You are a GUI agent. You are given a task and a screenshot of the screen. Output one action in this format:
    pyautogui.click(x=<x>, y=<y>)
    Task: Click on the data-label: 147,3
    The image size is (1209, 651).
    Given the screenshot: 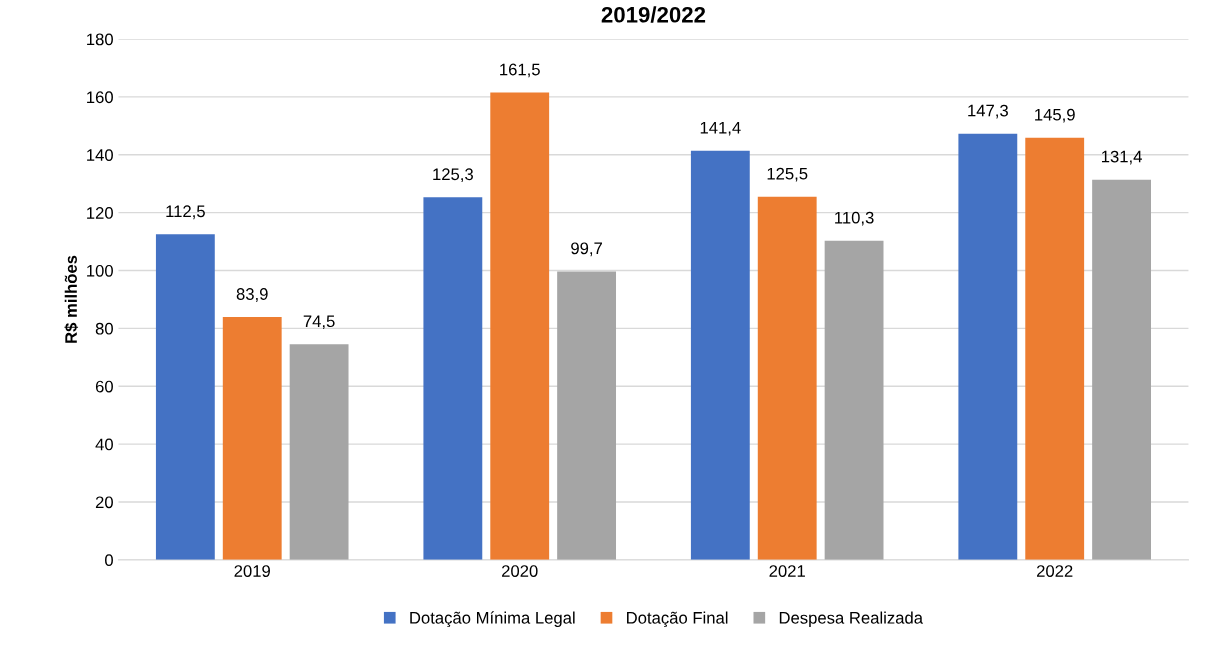 What is the action you would take?
    pyautogui.click(x=988, y=111)
    